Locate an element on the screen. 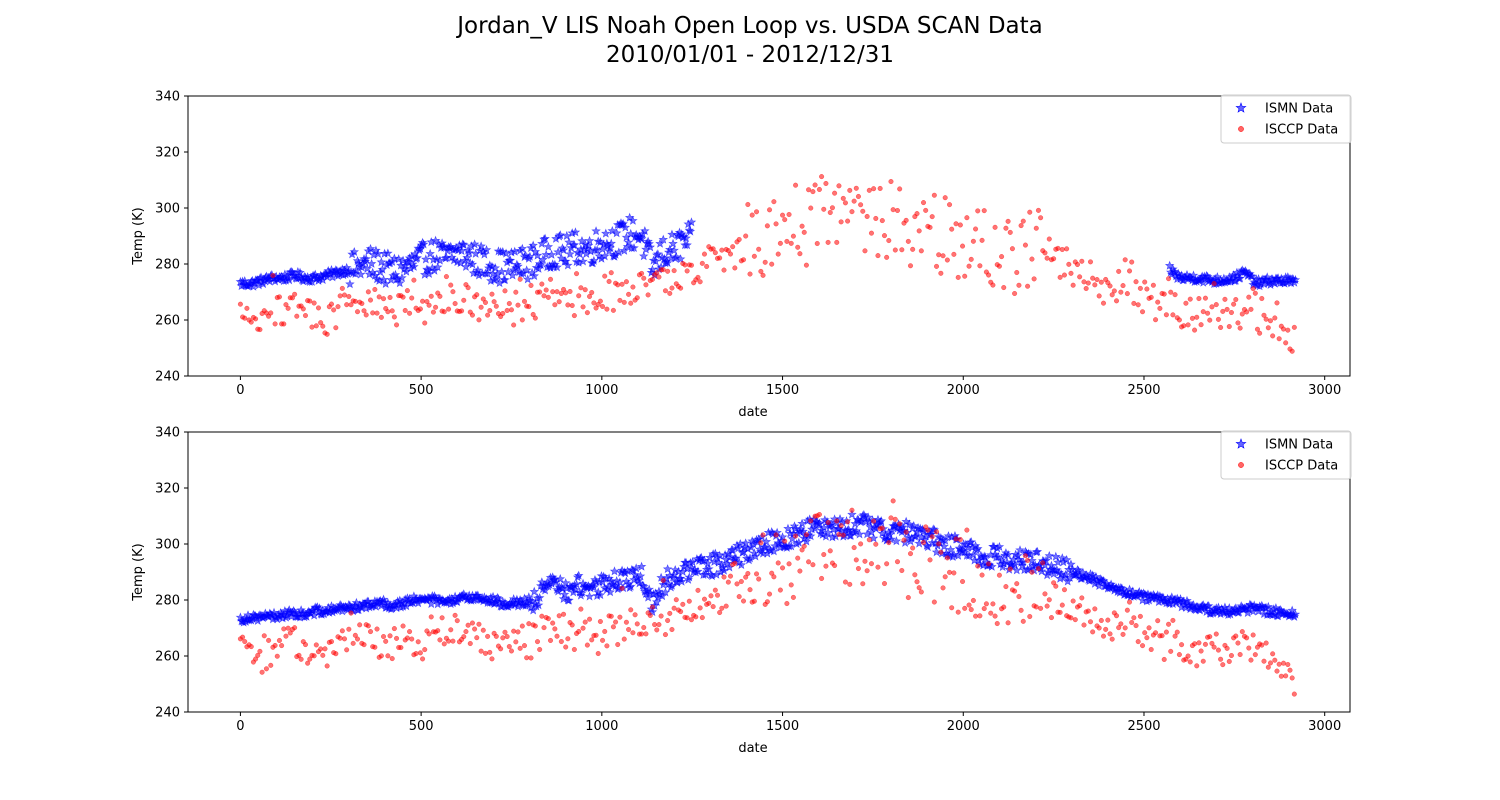 This screenshot has width=1500, height=800. legend-marker-circle is located at coordinates (1241, 129).